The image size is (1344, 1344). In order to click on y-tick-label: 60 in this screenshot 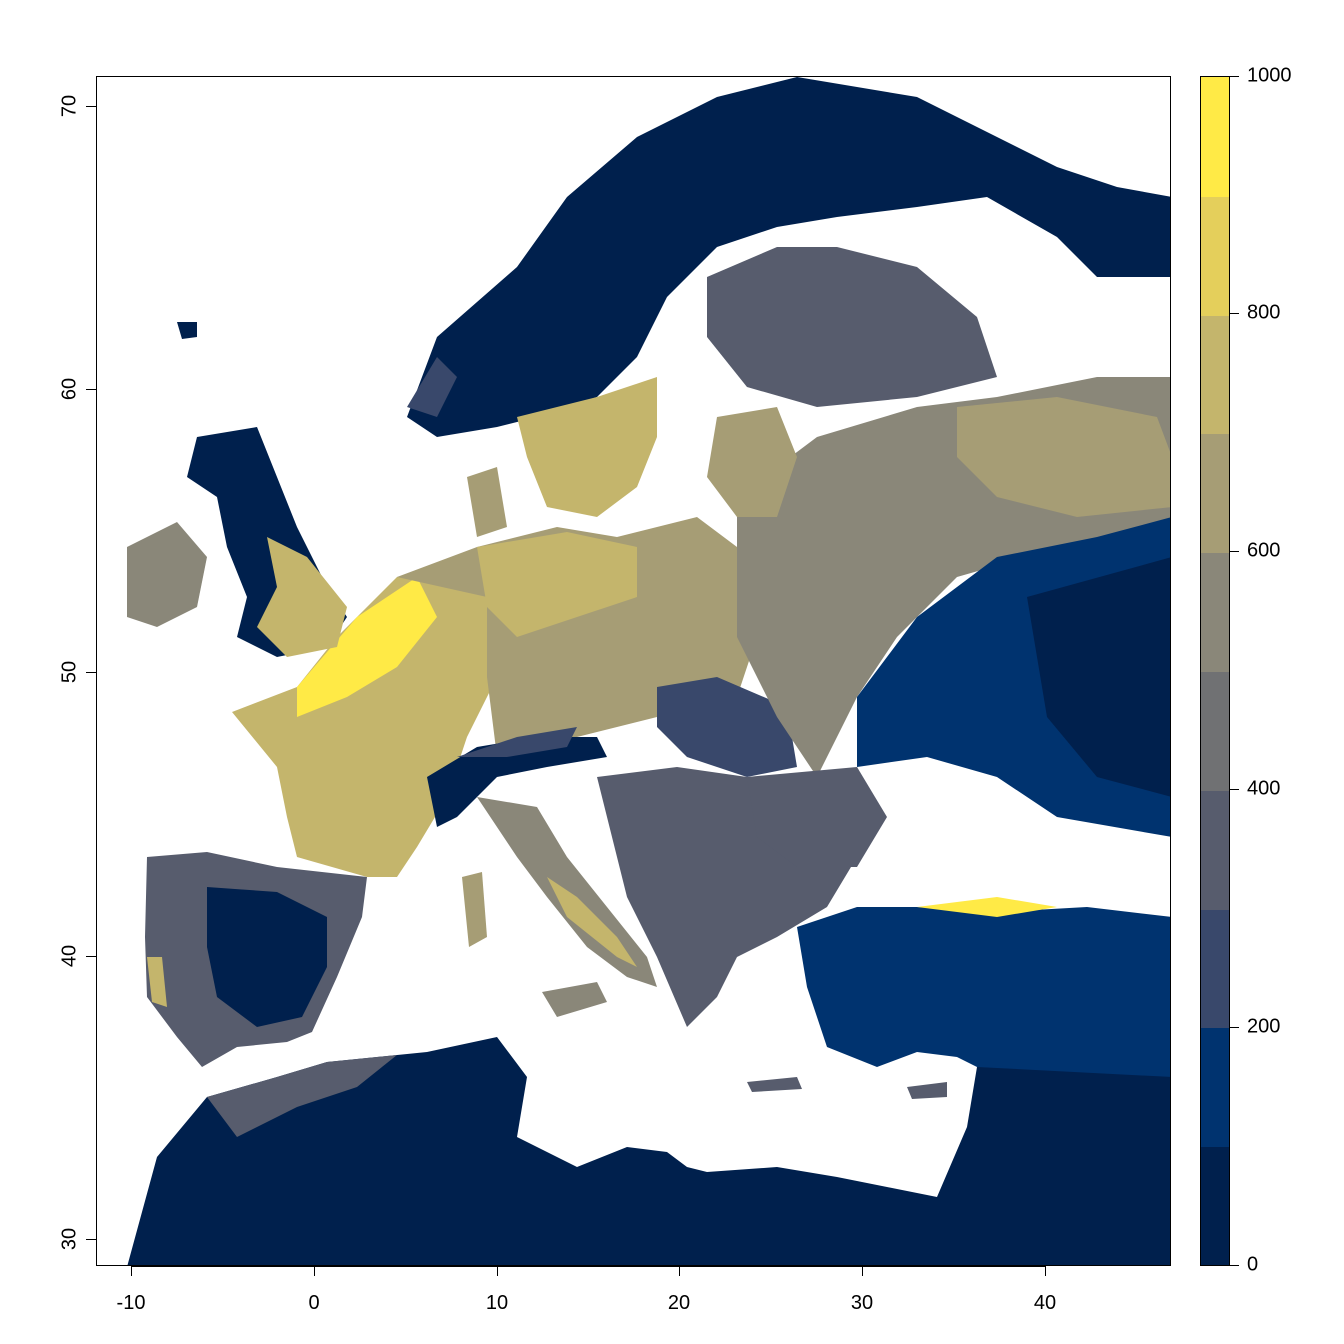, I will do `click(69, 389)`.